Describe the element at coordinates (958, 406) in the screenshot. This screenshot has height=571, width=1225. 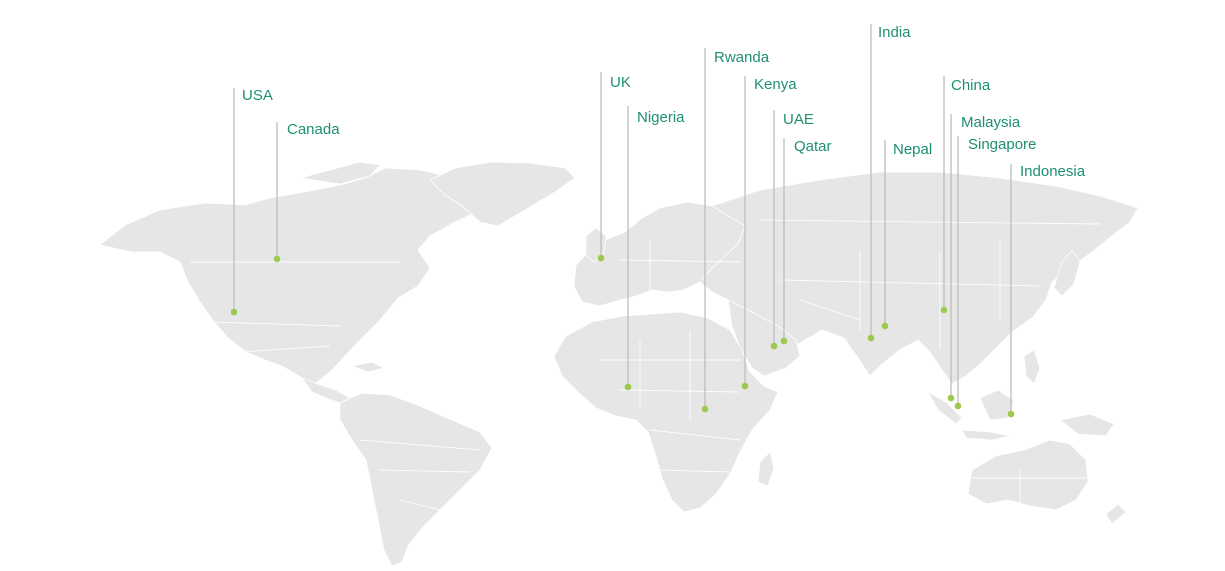
I see `pin-dot-singapore` at that location.